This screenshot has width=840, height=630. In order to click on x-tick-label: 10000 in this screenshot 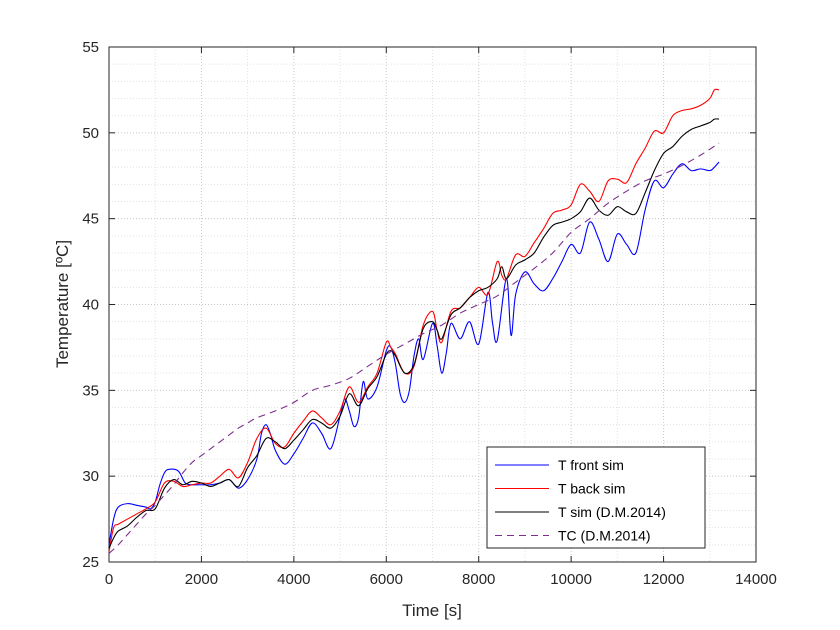, I will do `click(571, 579)`.